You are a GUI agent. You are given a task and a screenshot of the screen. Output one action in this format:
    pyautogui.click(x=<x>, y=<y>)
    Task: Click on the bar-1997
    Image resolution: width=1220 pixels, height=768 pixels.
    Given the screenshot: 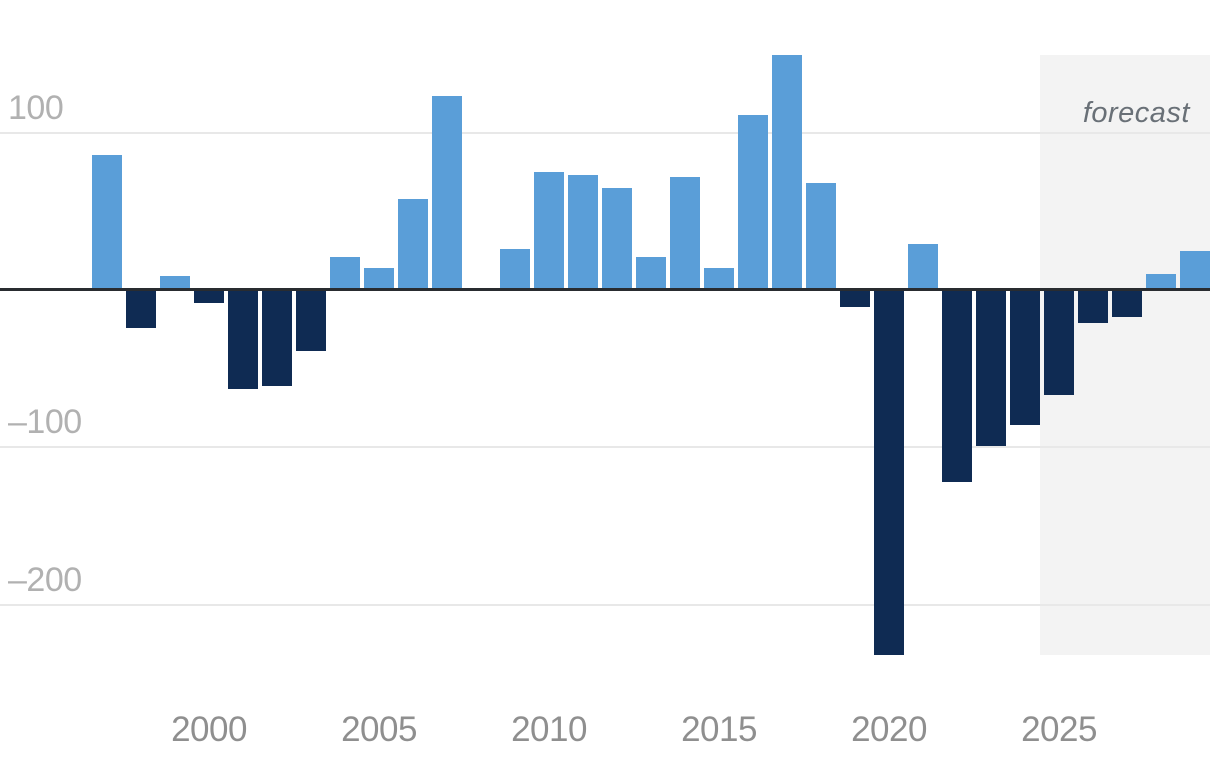 What is the action you would take?
    pyautogui.click(x=107, y=222)
    